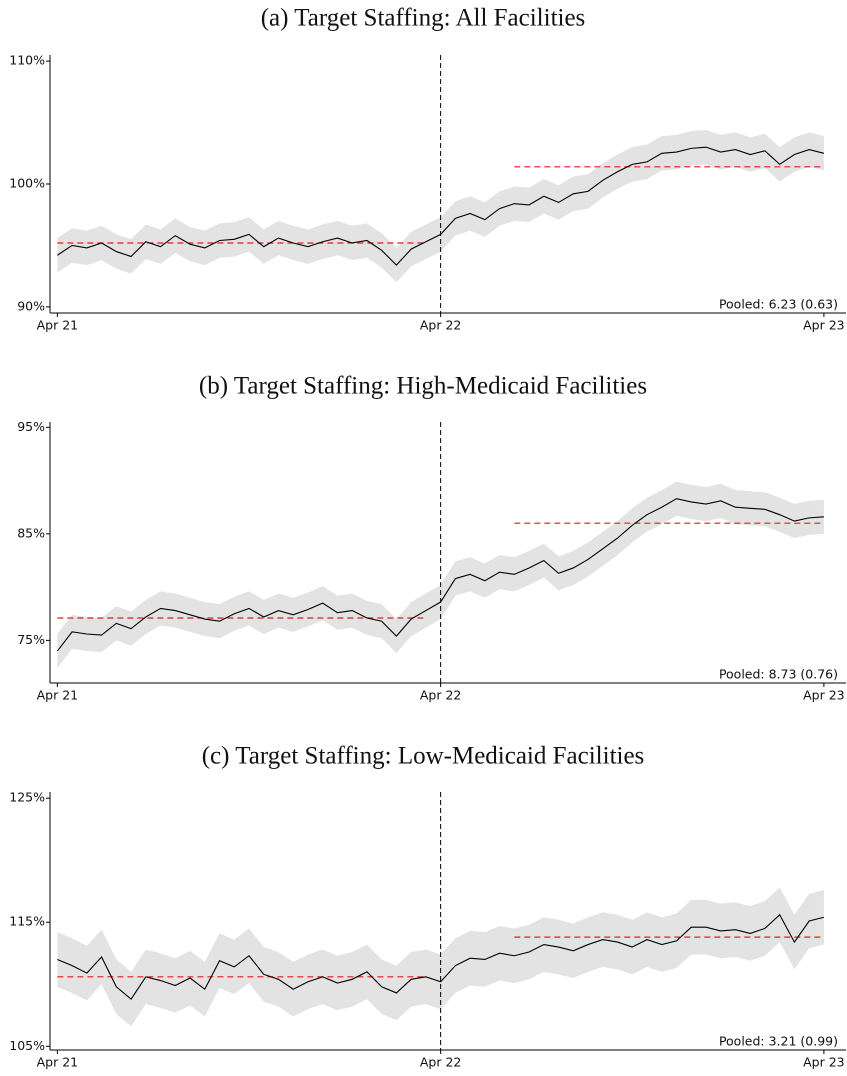 The width and height of the screenshot is (847, 1076). What do you see at coordinates (27, 183) in the screenshot?
I see `y-tick-label: 100%` at bounding box center [27, 183].